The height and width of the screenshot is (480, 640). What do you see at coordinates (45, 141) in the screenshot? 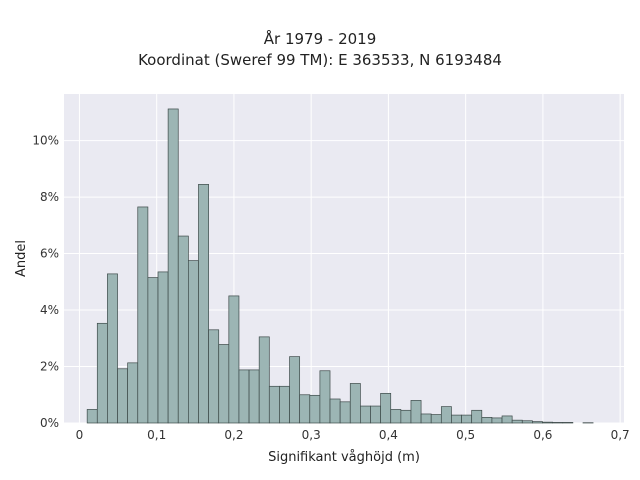
I see `y-tick-label: 10%` at bounding box center [45, 141].